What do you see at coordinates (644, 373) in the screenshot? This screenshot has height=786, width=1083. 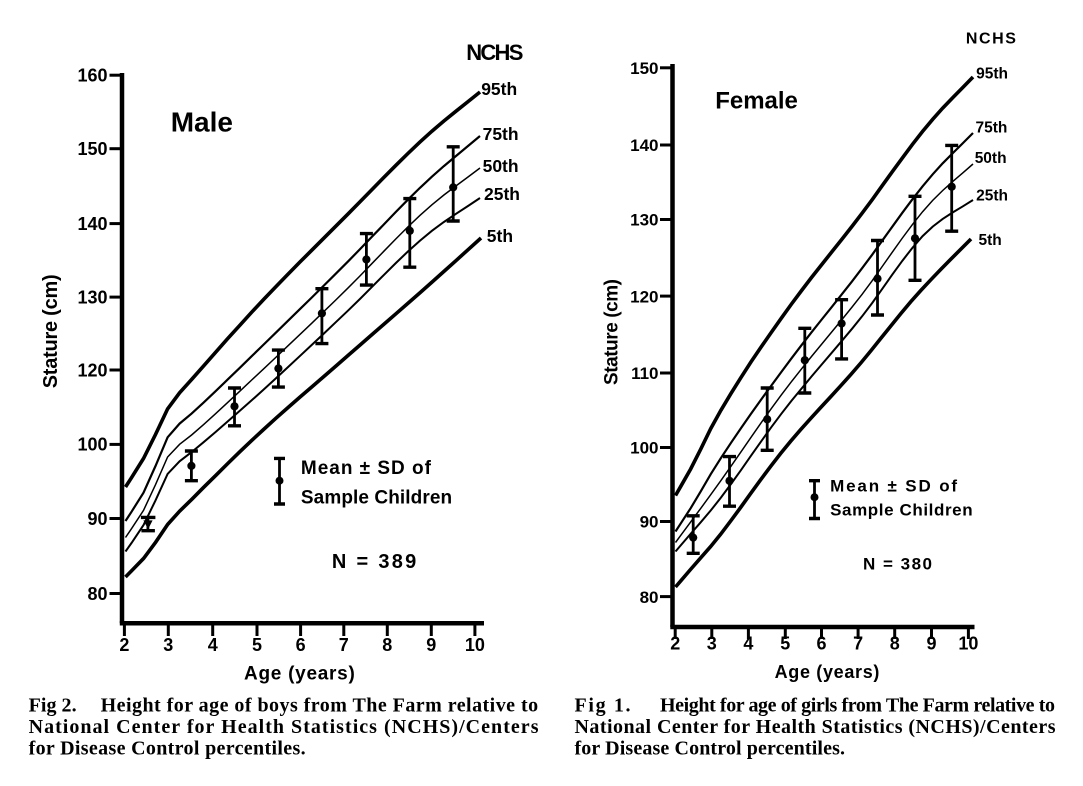 I see `svg-text: 110` at bounding box center [644, 373].